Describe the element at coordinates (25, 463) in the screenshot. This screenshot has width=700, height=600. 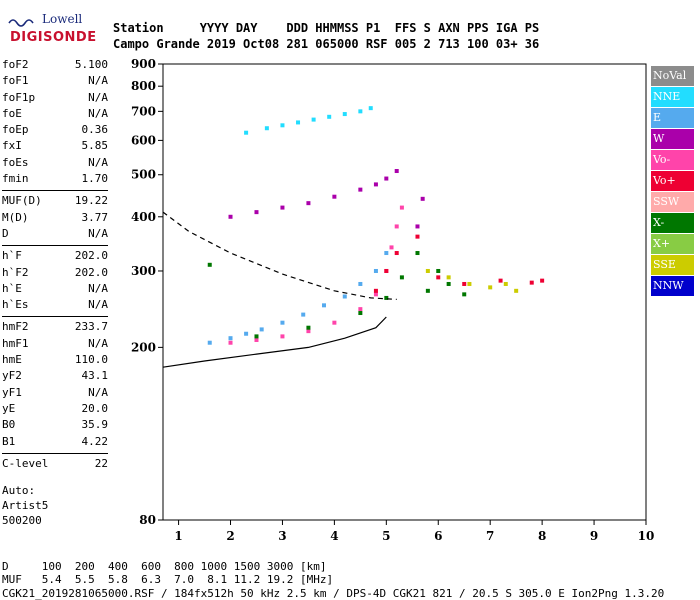
I see `param-name: C-level` at that location.